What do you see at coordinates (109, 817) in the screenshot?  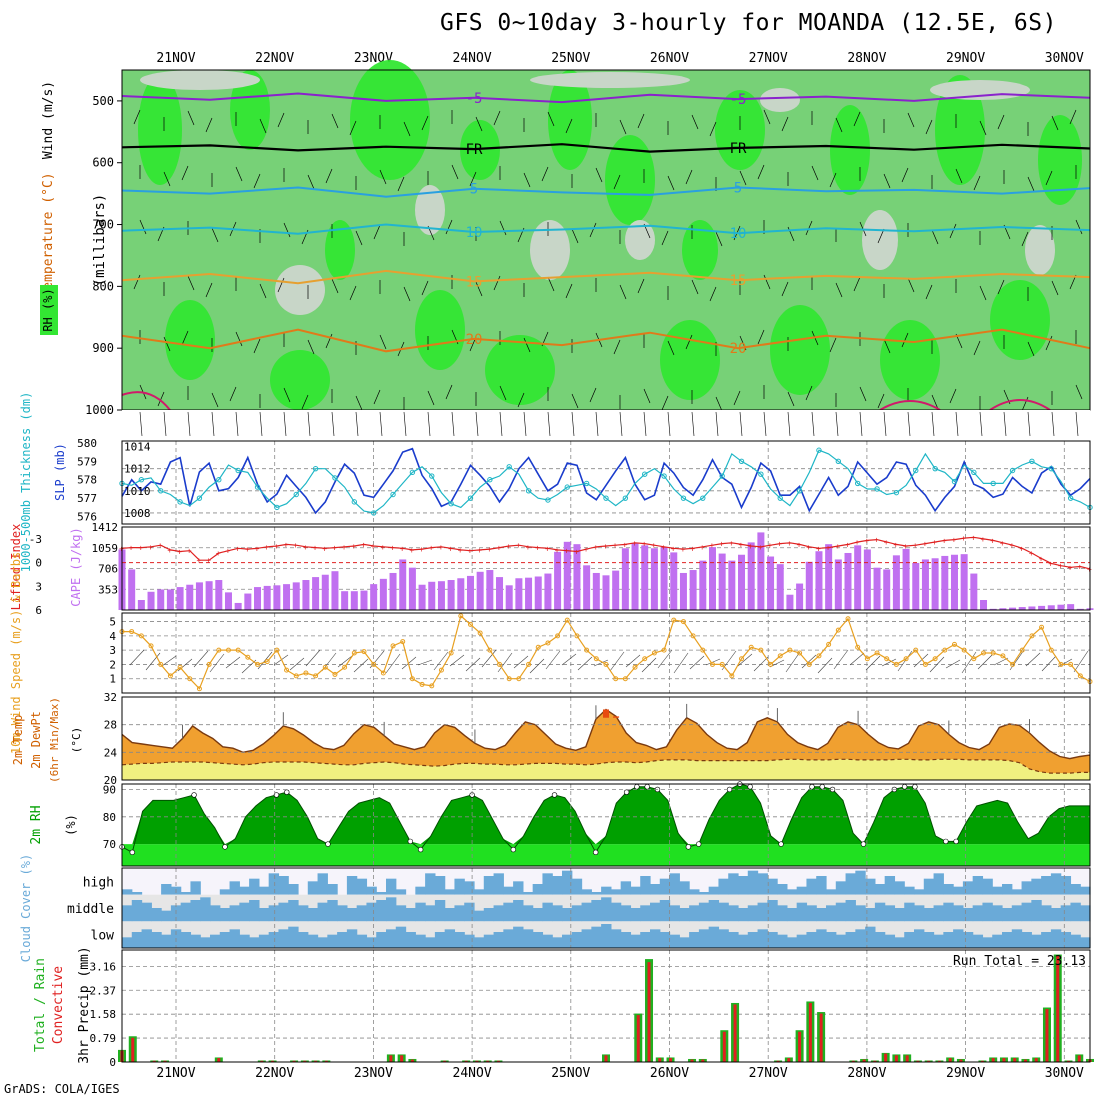 I see `rh2m-tick-label: 80` at bounding box center [109, 817].